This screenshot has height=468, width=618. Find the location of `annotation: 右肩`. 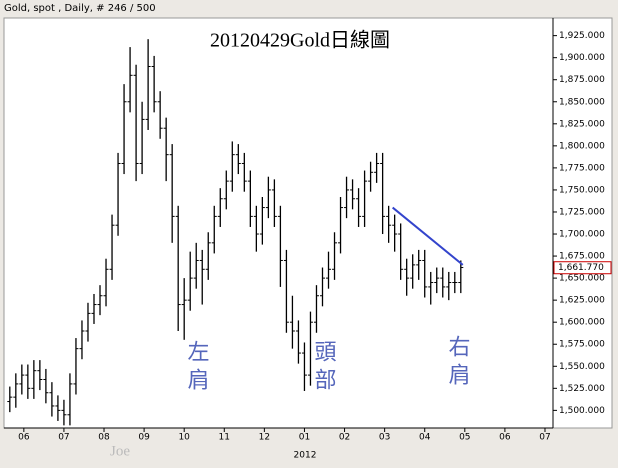

annotation: 右肩 is located at coordinates (458, 363).